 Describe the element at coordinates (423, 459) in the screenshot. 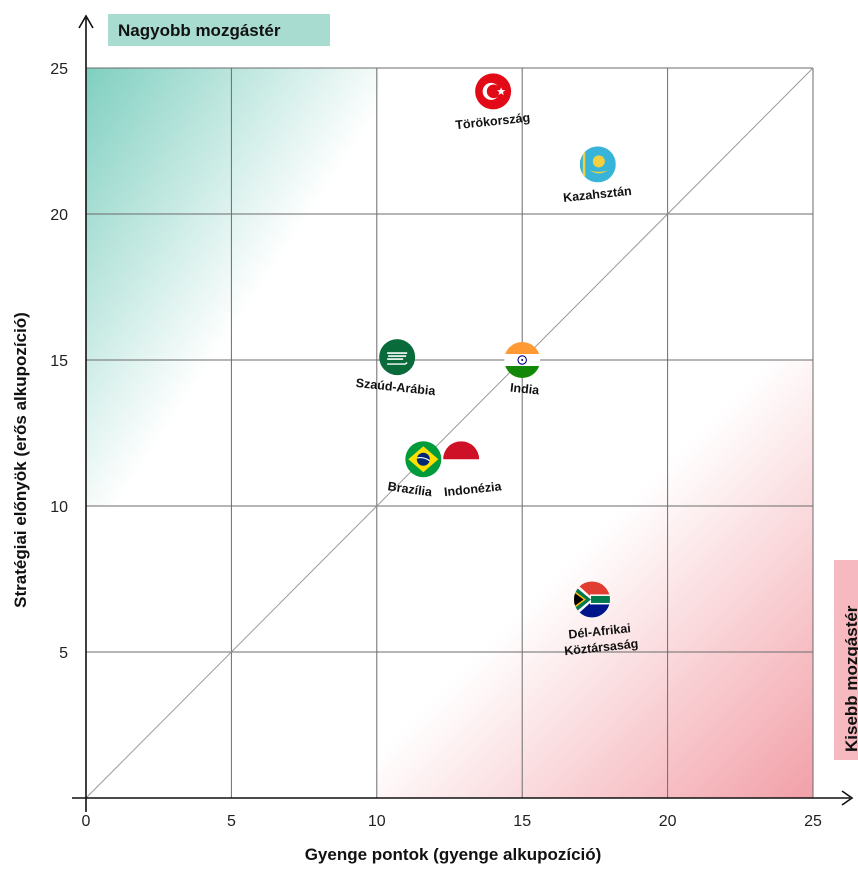

I see `brazil-flag-icon` at that location.